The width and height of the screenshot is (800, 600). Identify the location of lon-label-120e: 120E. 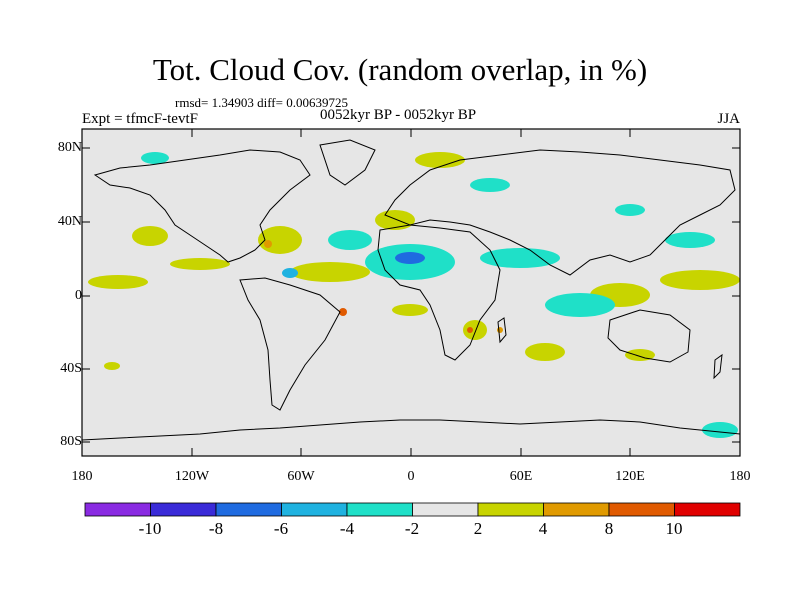
(630, 476).